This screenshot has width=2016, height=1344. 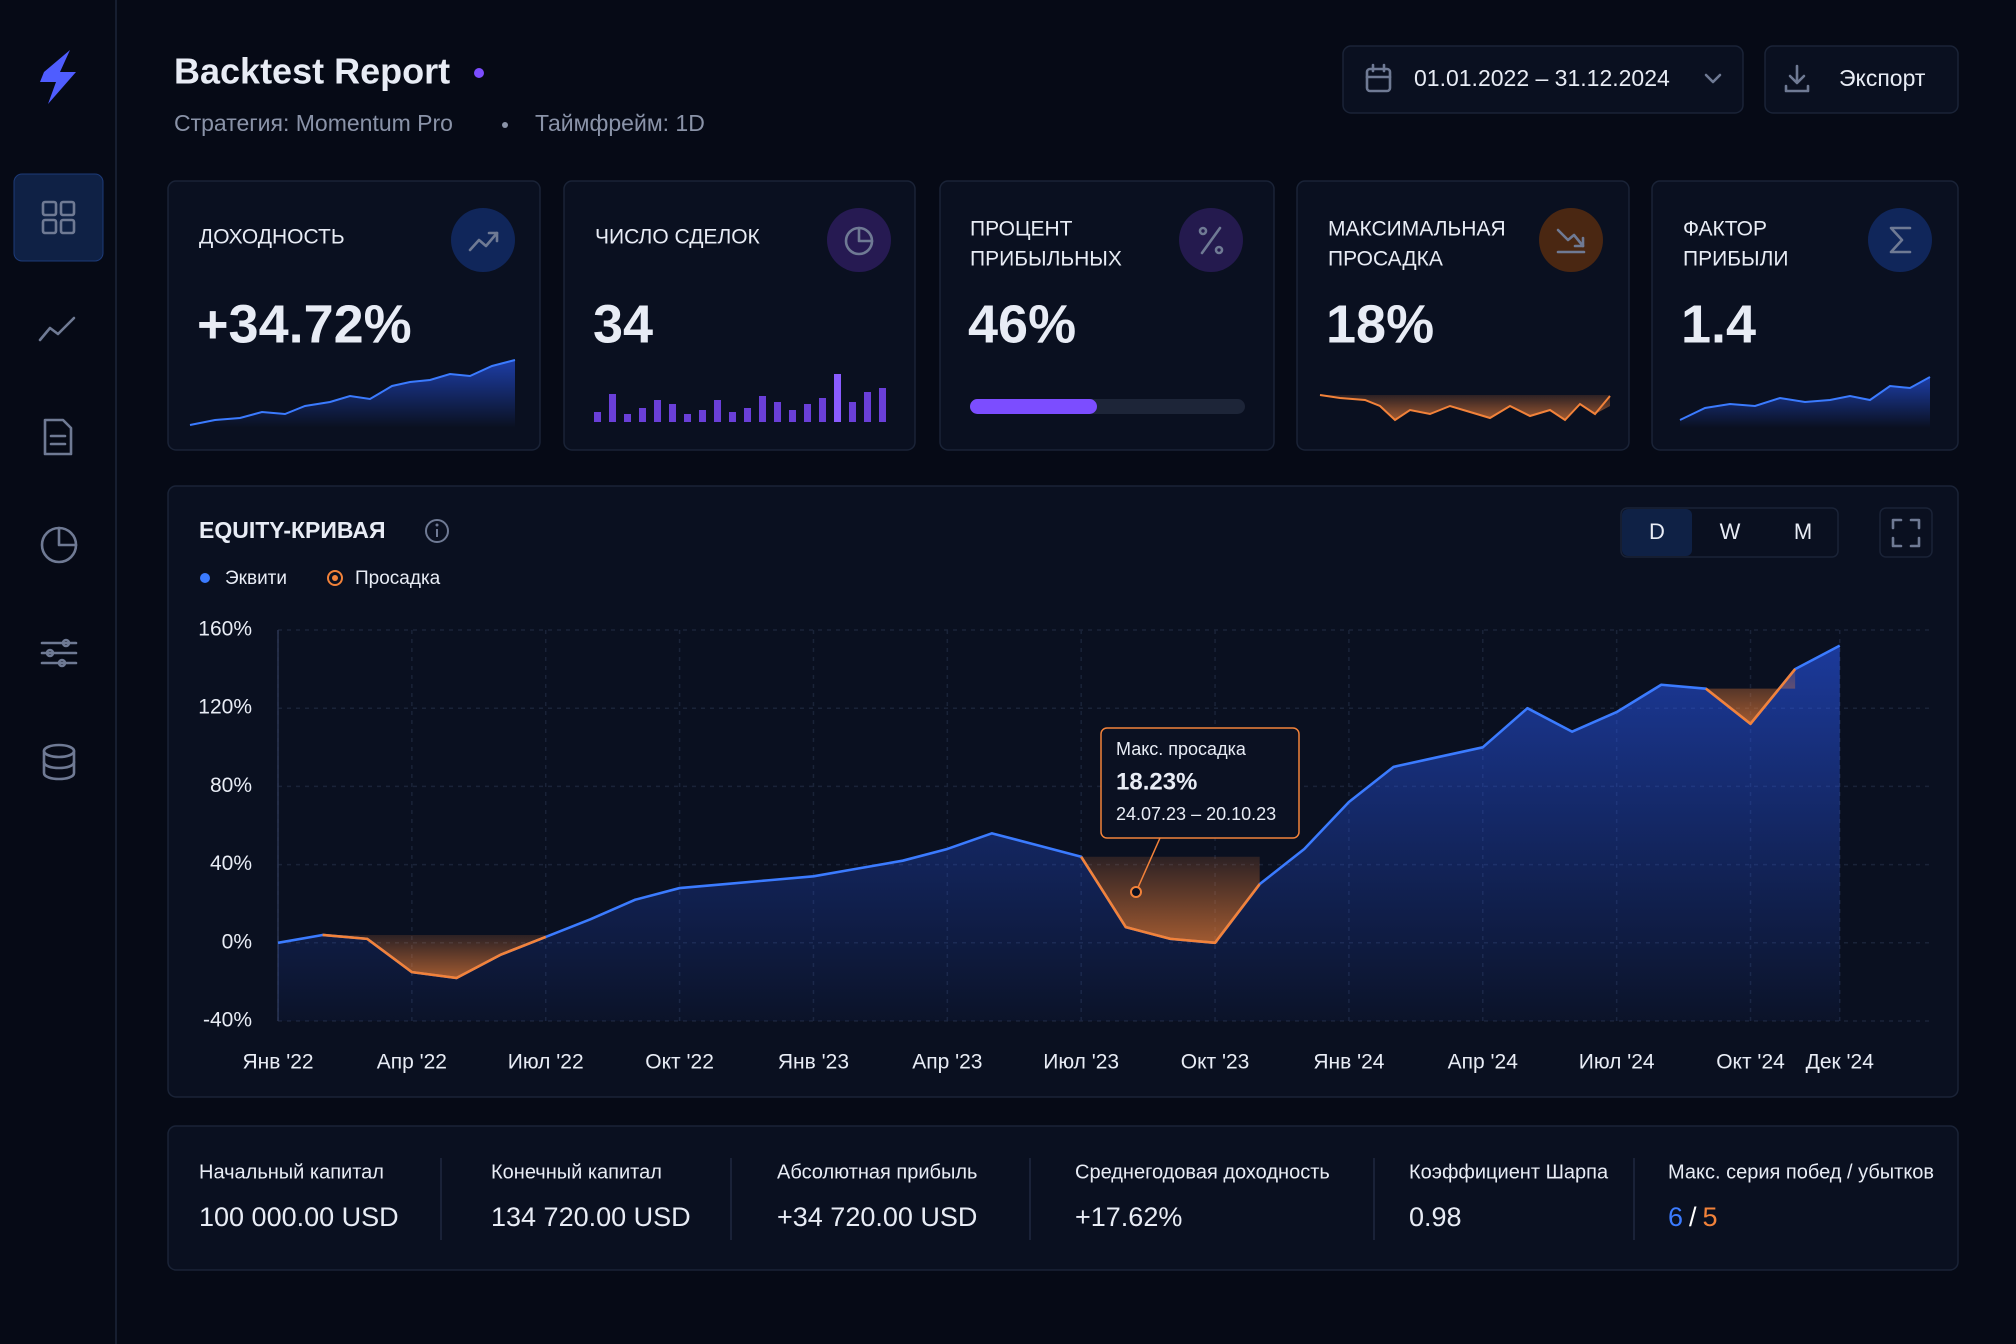 I want to click on fullscreen-icon, so click(x=1906, y=533).